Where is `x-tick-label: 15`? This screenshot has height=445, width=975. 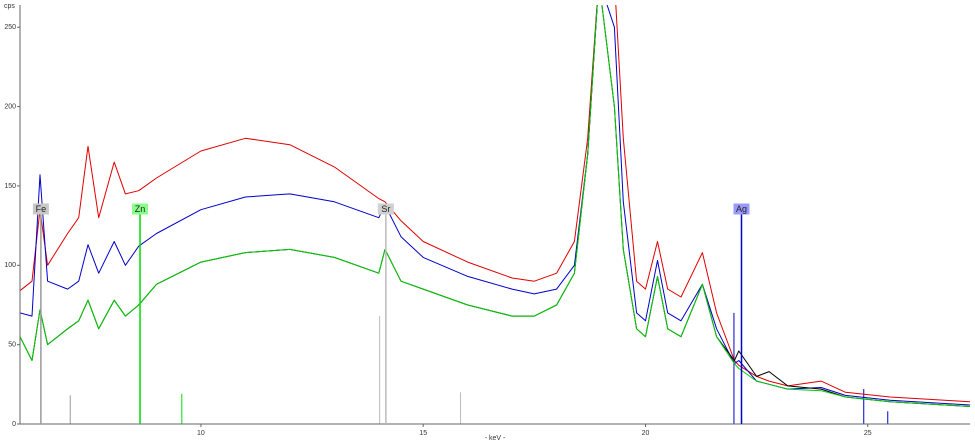 x-tick-label: 15 is located at coordinates (423, 433).